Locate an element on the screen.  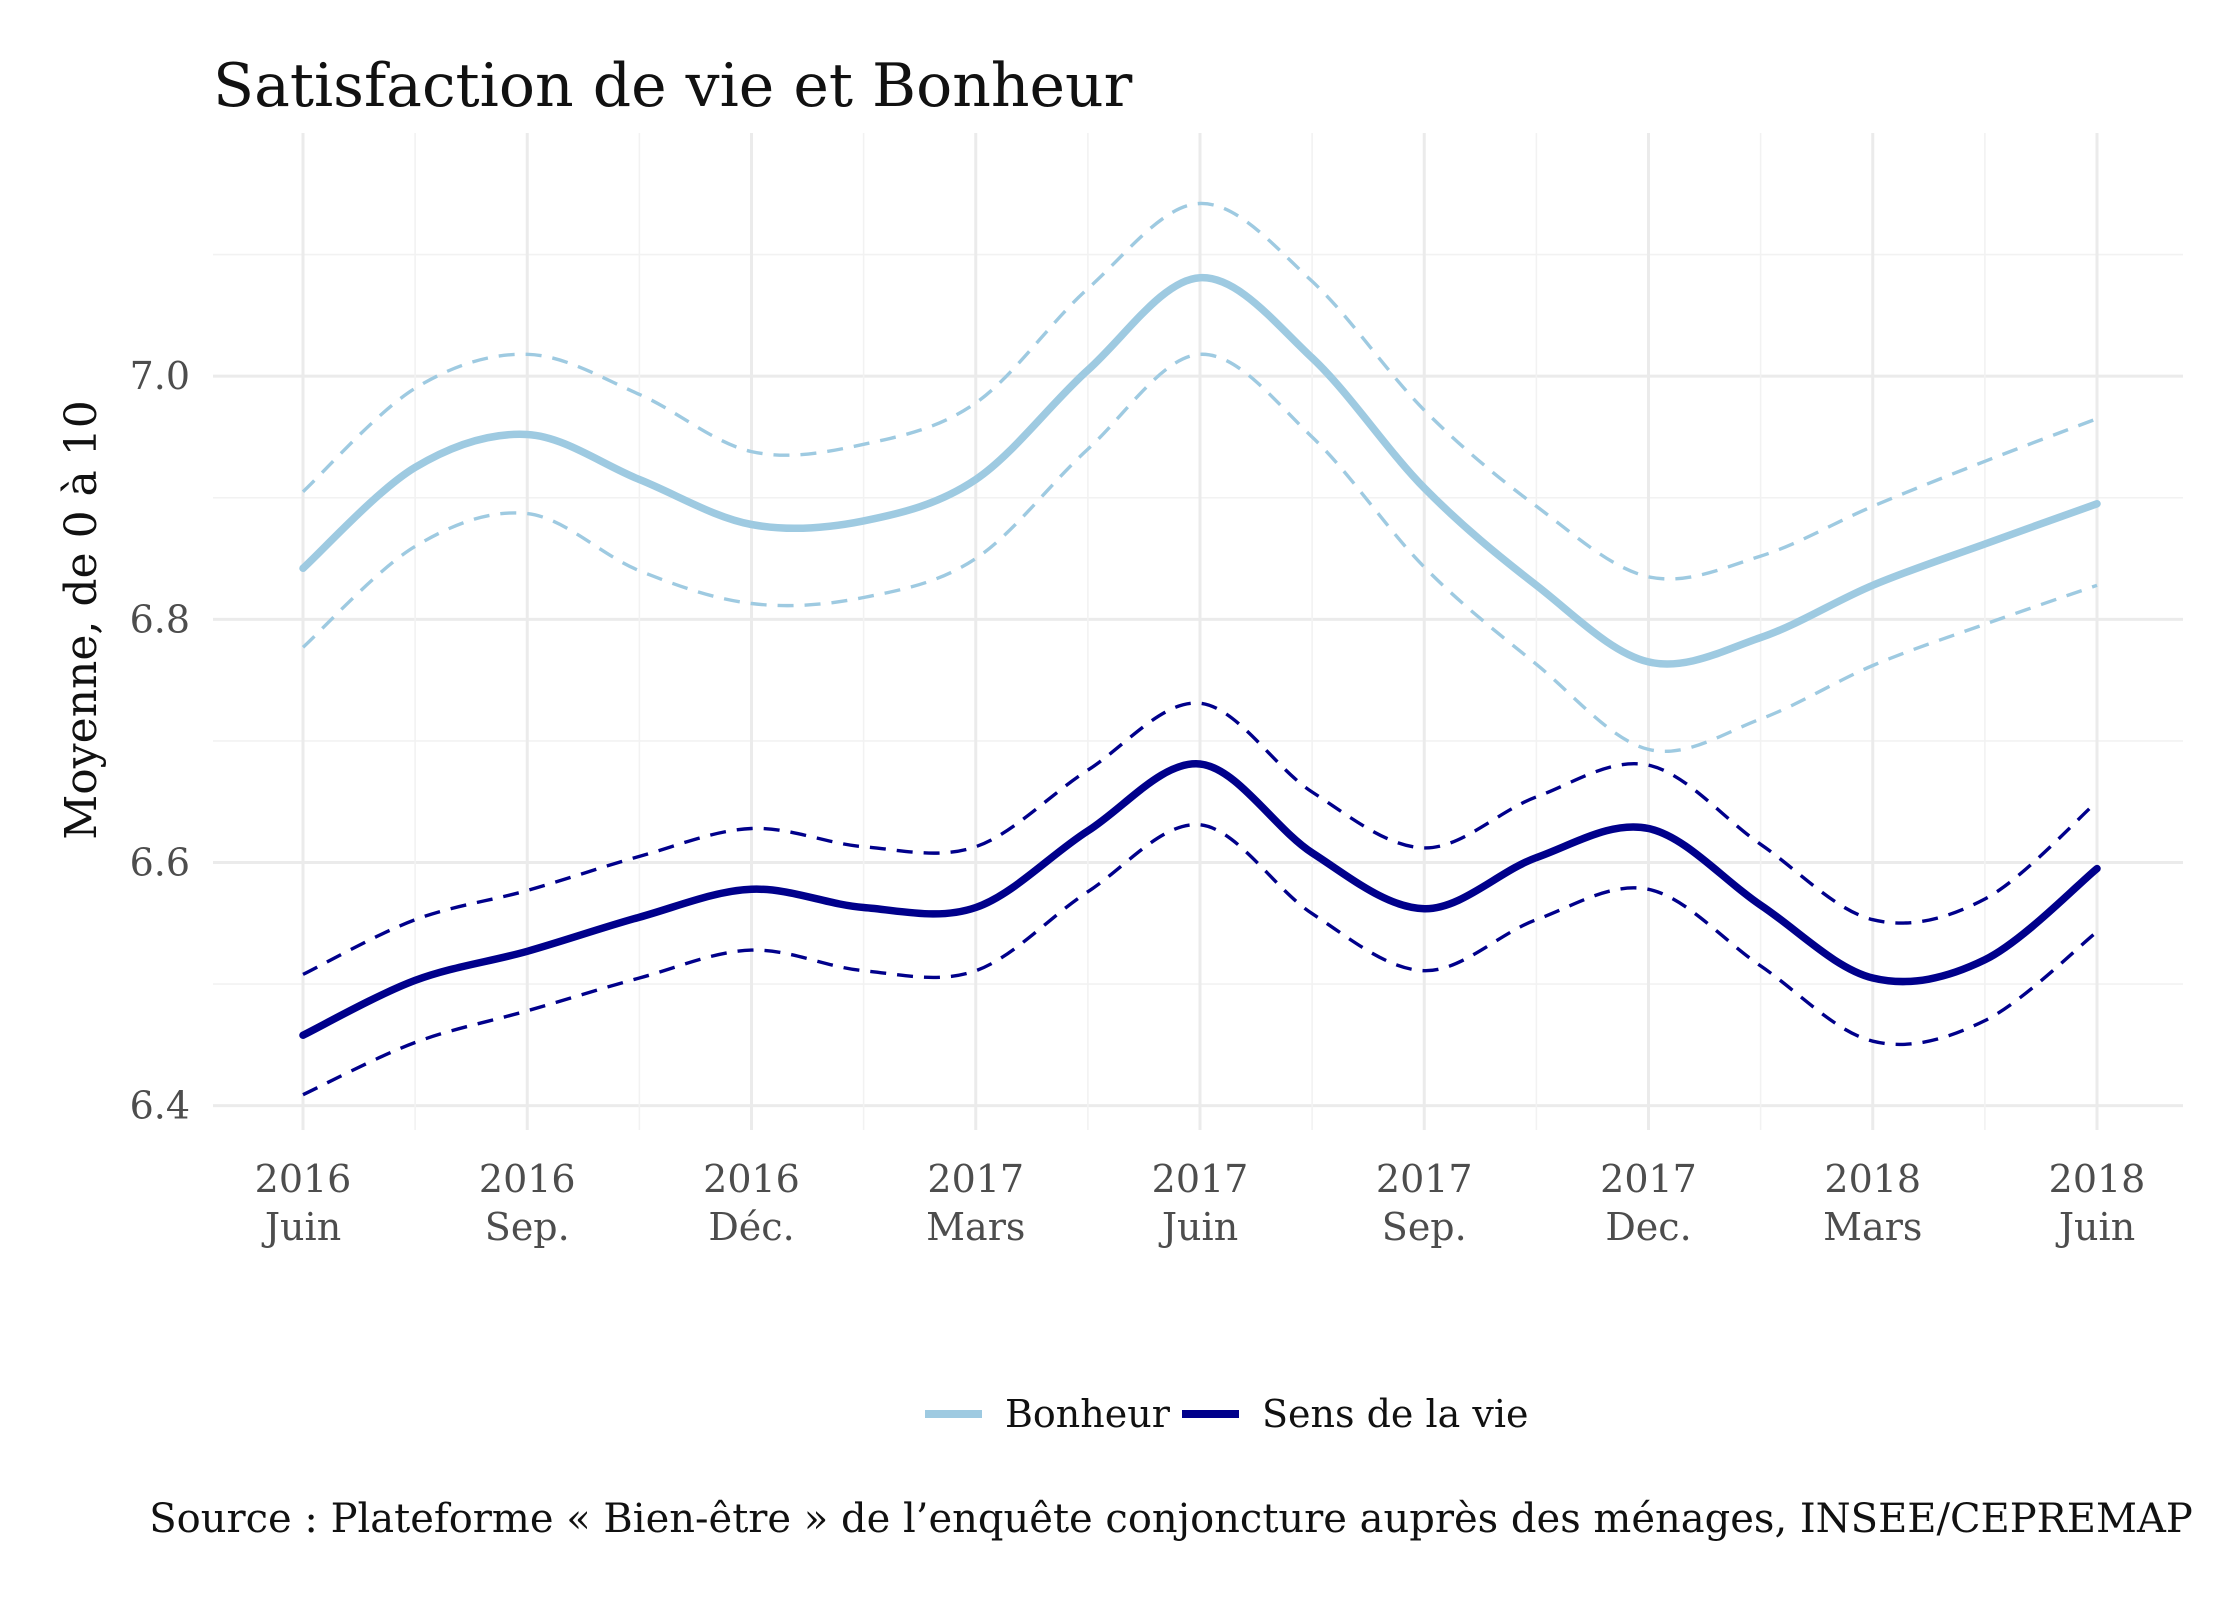
legend-item-sens-de-la-vie: Sens de la vie is located at coordinates (1355, 1414).